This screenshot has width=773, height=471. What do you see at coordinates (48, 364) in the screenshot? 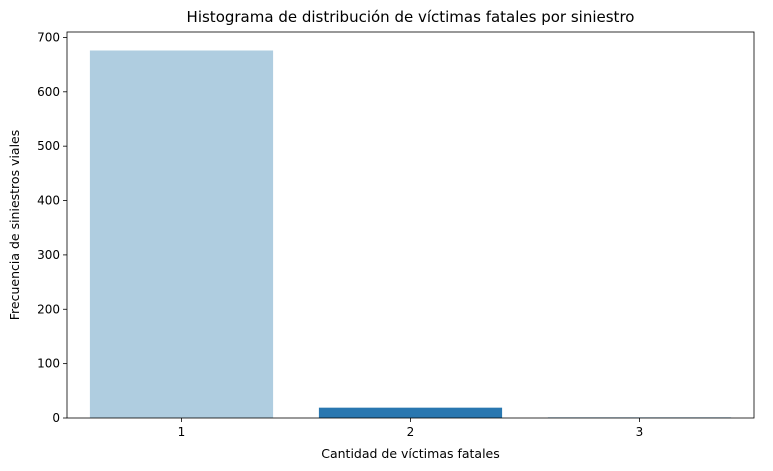
I see `y-tick-label: 100` at bounding box center [48, 364].